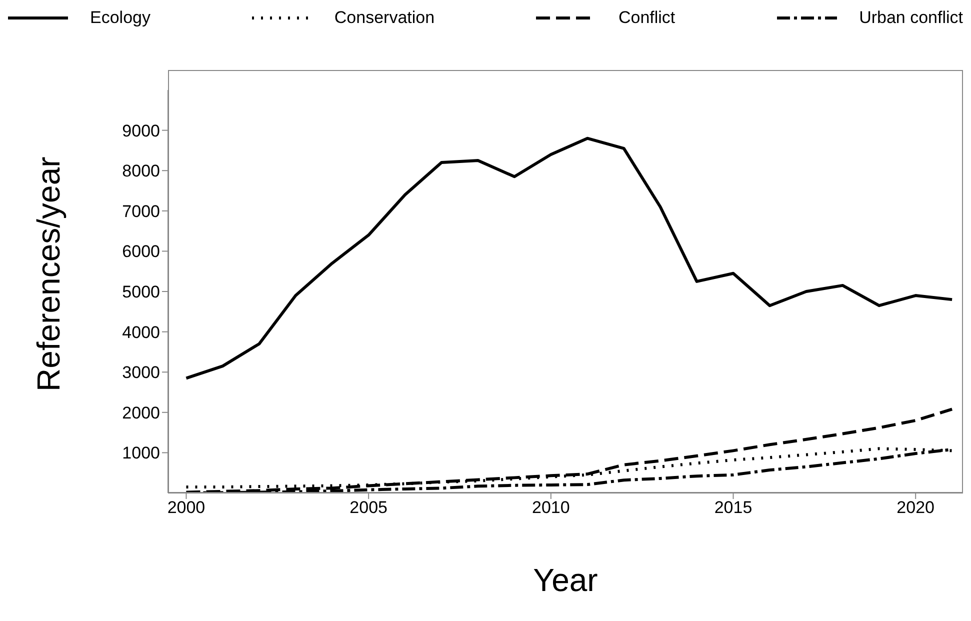 The width and height of the screenshot is (971, 621). What do you see at coordinates (915, 508) in the screenshot?
I see `x-tick-label: 2020` at bounding box center [915, 508].